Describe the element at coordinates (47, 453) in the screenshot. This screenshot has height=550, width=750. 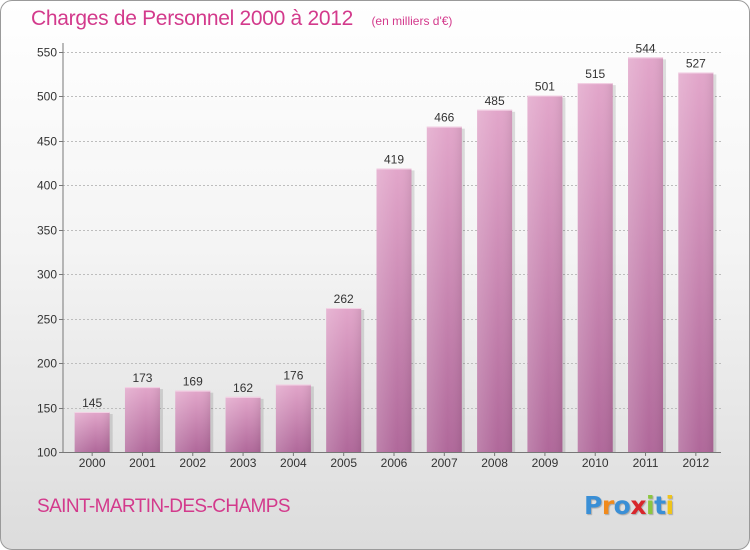
I see `y-tick-label: 100` at that location.